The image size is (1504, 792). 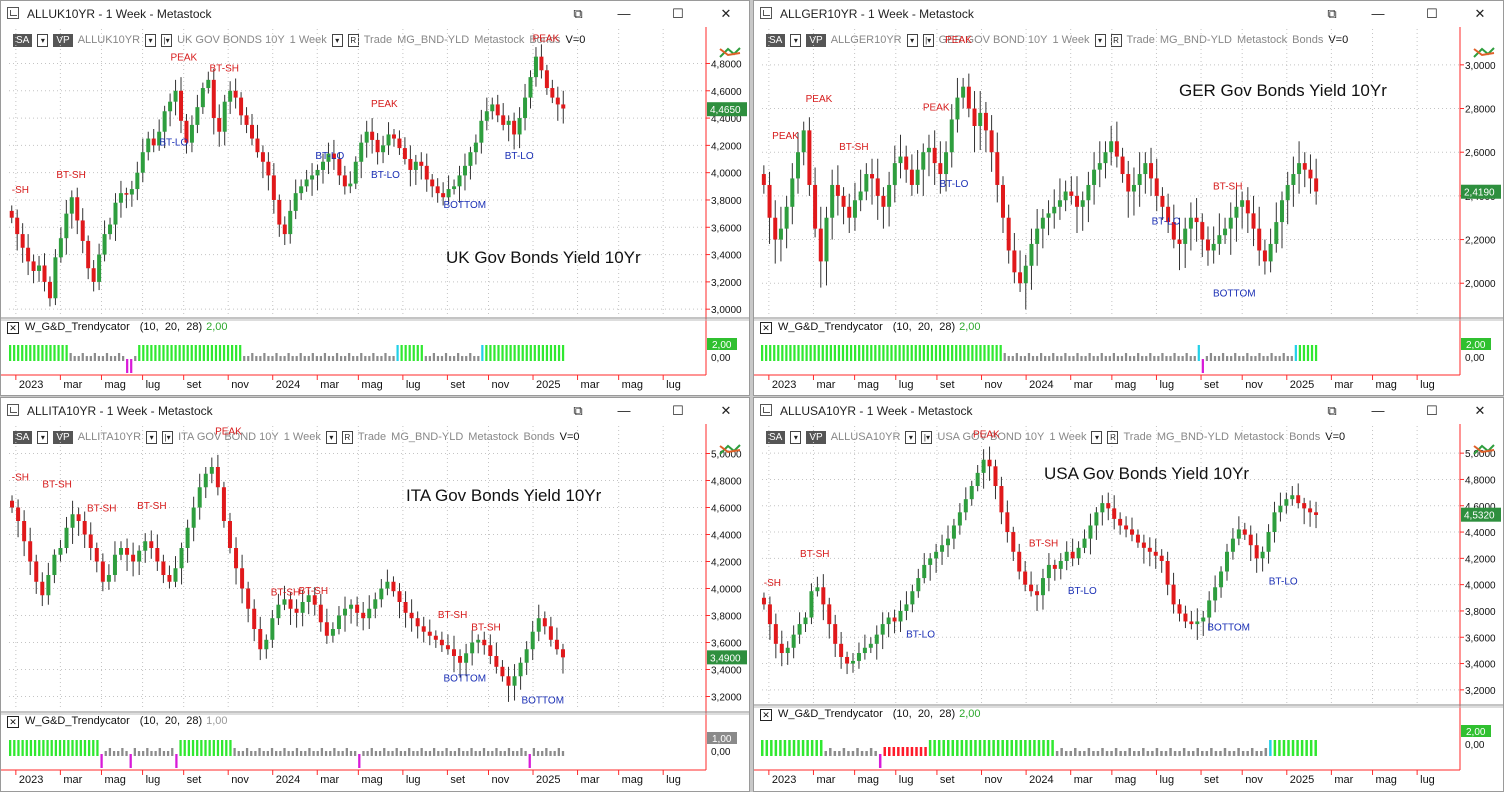 What do you see at coordinates (231, 40) in the screenshot?
I see `security-name-label: UK GOV BONDS 10Y` at bounding box center [231, 40].